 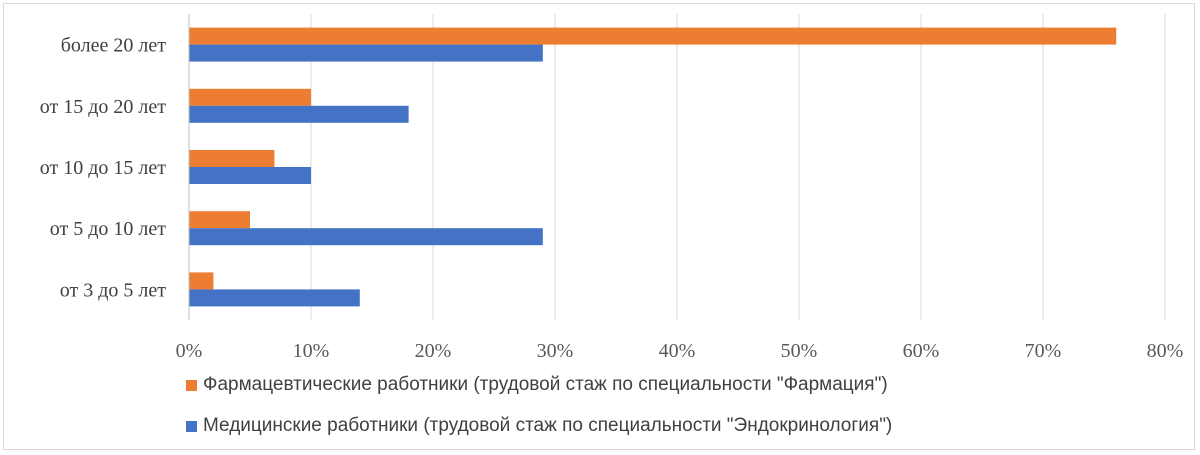 I want to click on category-label: от 15 до 20 лет, so click(x=103, y=107).